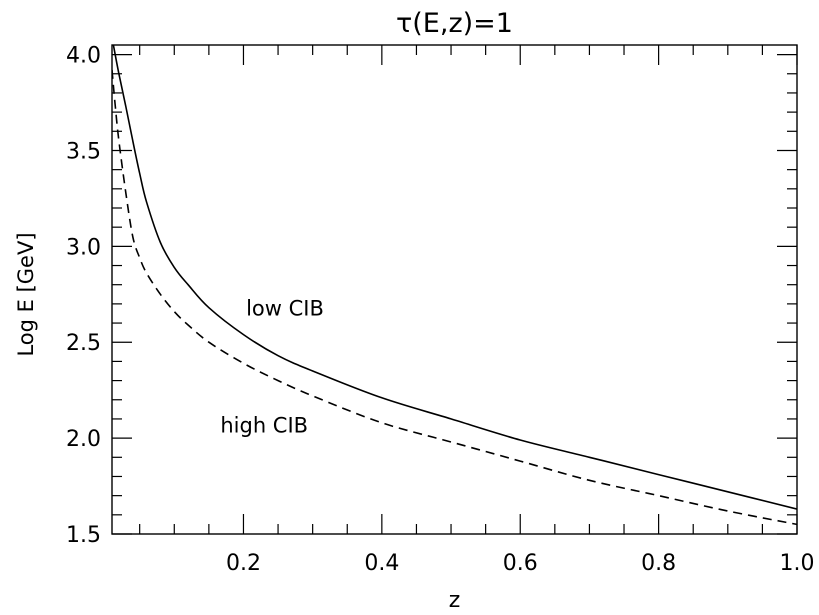 This screenshot has height=615, width=819. Describe the element at coordinates (455, 600) in the screenshot. I see `x-axis-label: z` at that location.